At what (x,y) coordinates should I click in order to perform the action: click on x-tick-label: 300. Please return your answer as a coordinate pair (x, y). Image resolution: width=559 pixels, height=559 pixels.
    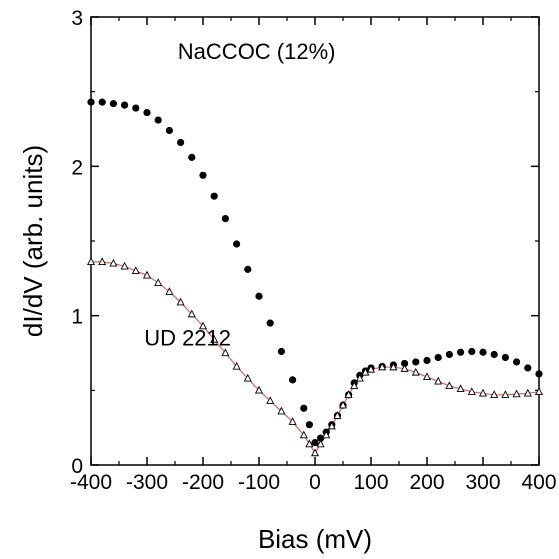
    Looking at the image, I should click on (482, 482).